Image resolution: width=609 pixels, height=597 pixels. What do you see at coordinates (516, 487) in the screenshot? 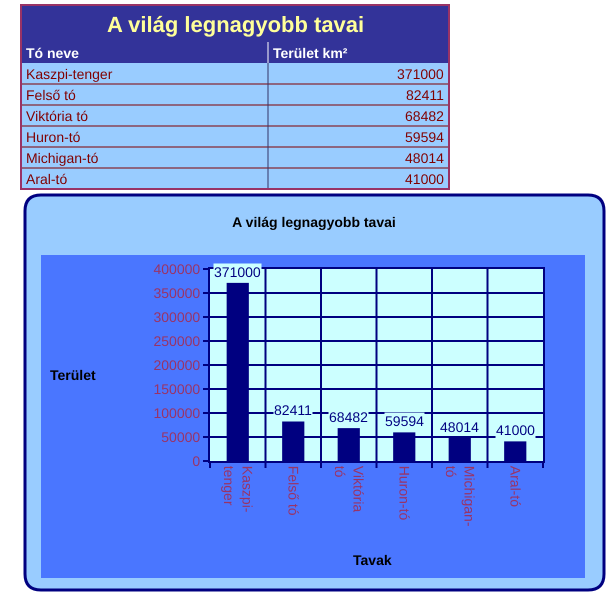
I see `x-tick-label: Aral-tó` at bounding box center [516, 487].